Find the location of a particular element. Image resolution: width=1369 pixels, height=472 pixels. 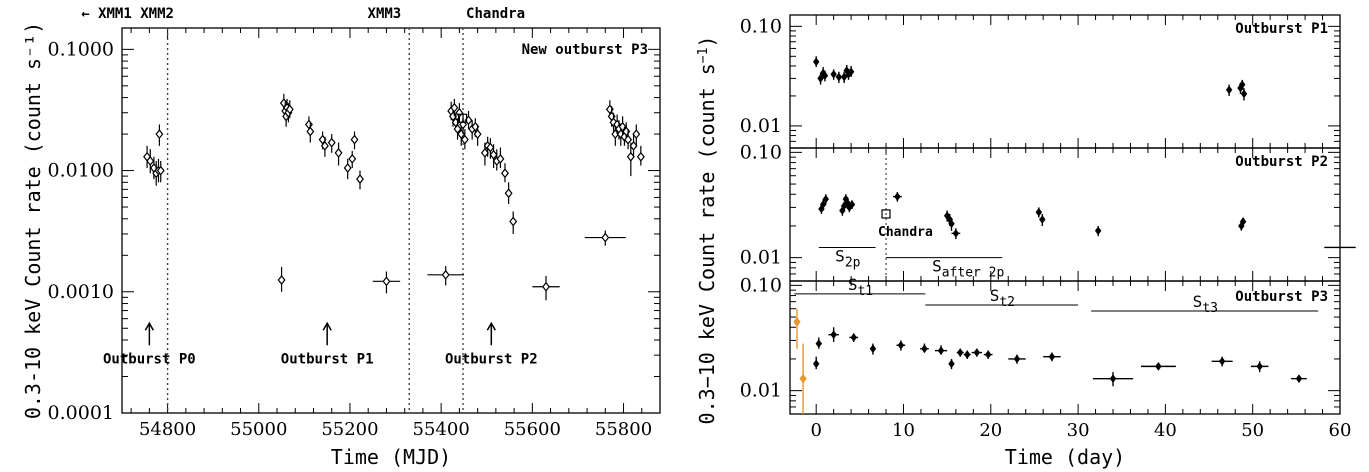

segment-label: Safter 2p is located at coordinates (968, 269).